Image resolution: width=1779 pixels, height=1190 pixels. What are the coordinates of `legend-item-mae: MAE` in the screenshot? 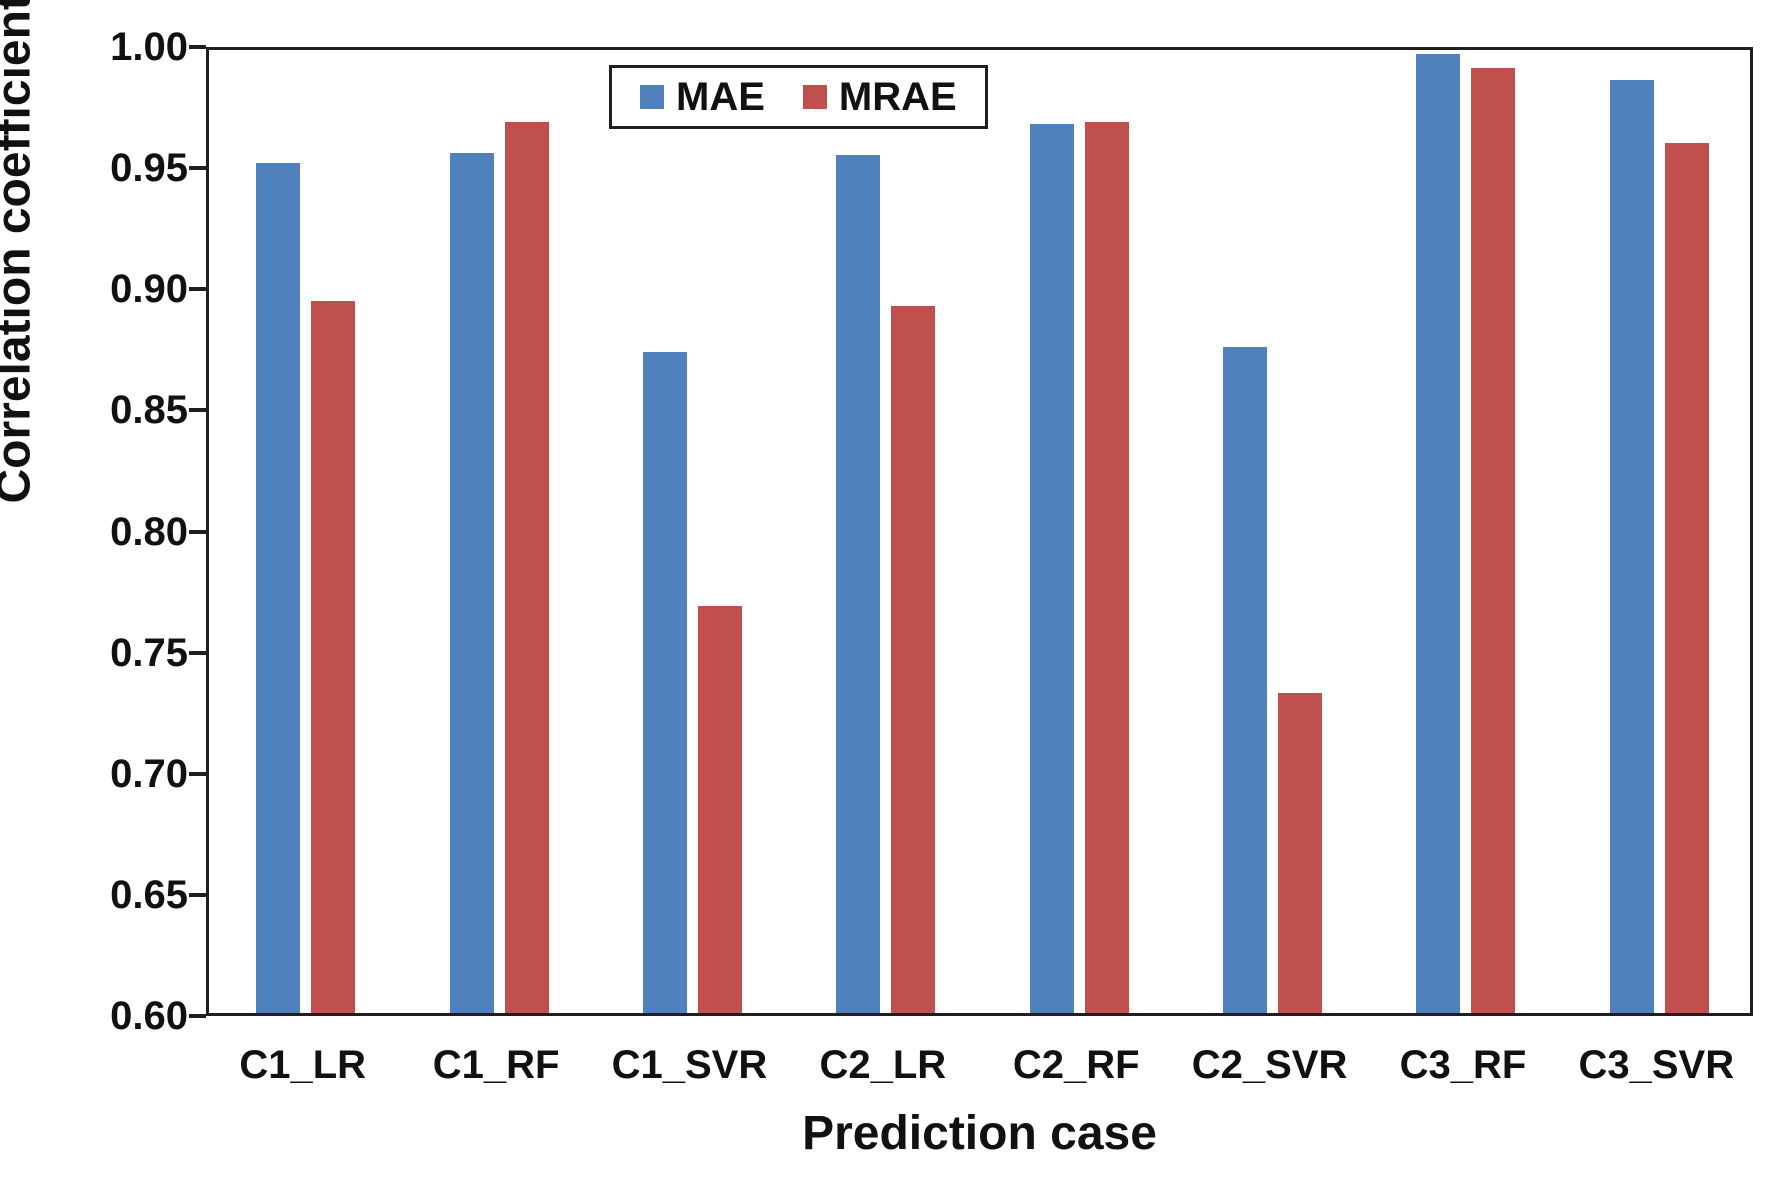 It's located at (702, 97).